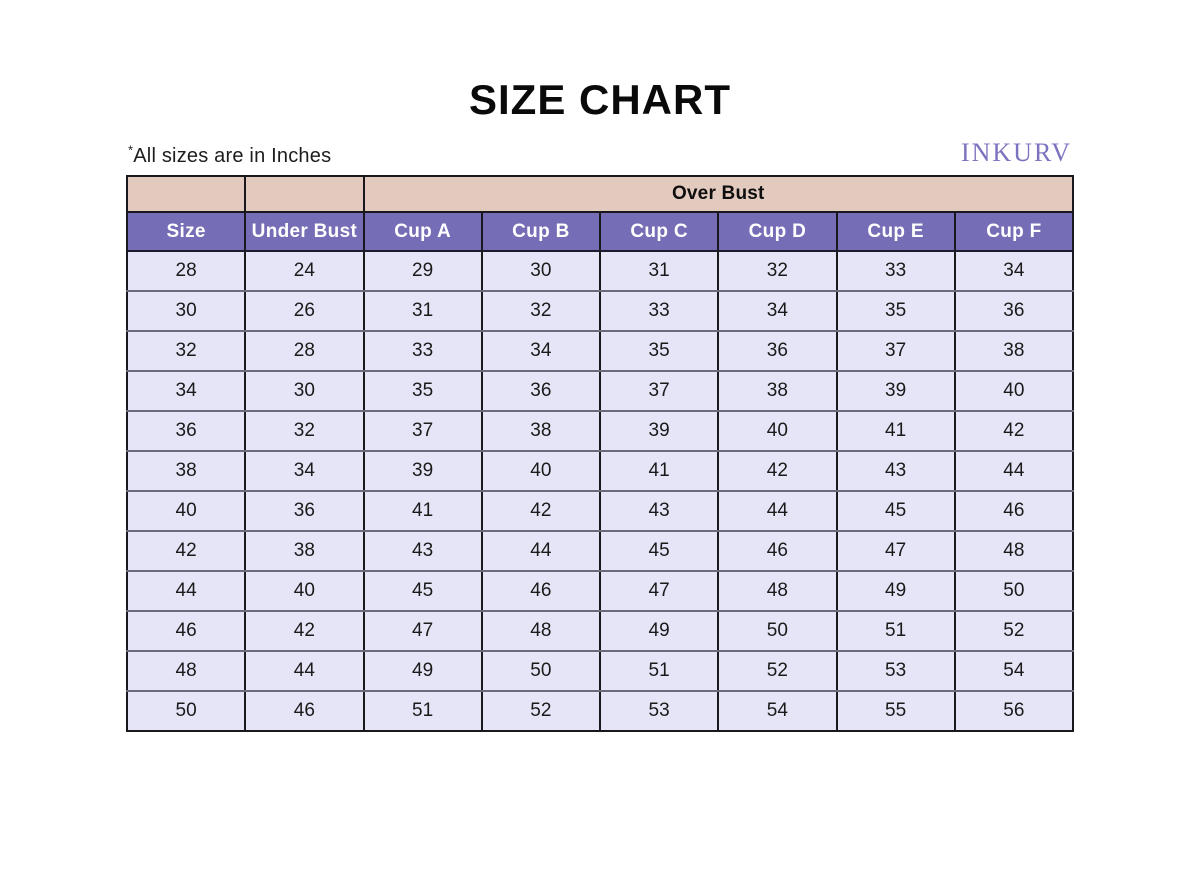 This screenshot has width=1200, height=876. What do you see at coordinates (1013, 232) in the screenshot?
I see `column-header: Cup F` at bounding box center [1013, 232].